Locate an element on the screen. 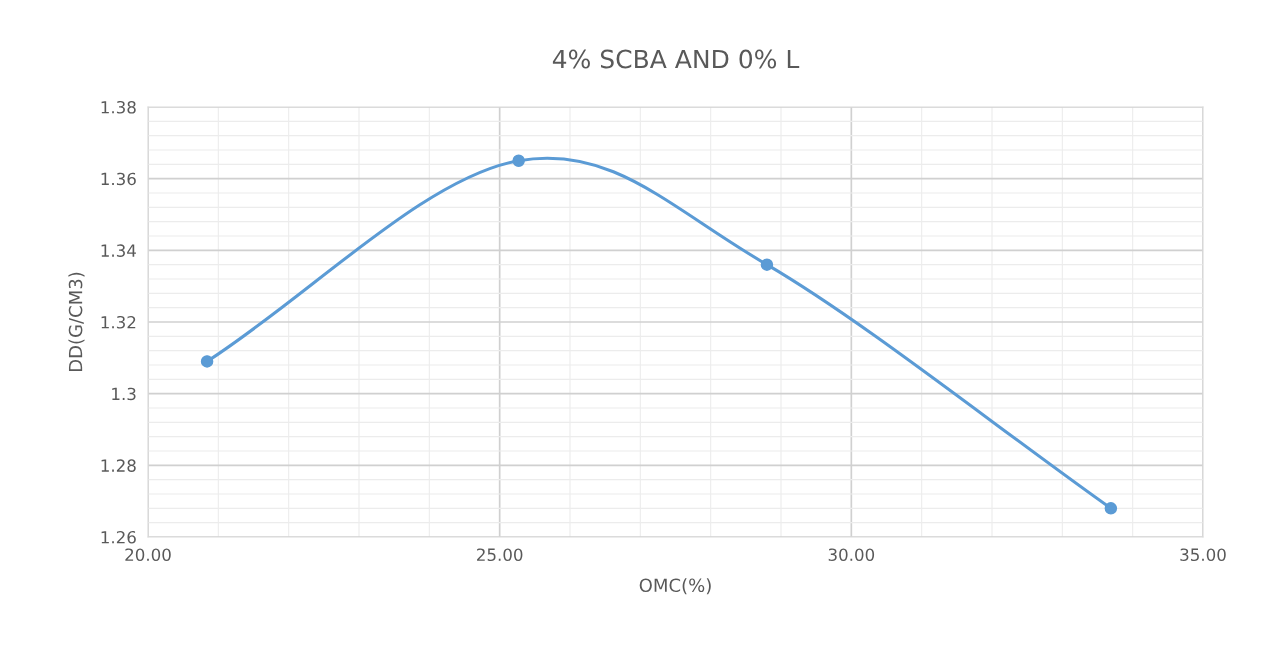 The image size is (1266, 651). y-axis-title: DD(G/CM3) is located at coordinates (76, 322).